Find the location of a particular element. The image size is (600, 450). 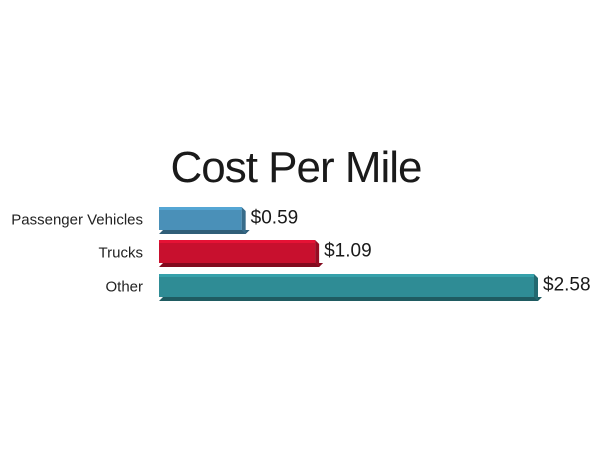

bar-group-0: Passenger Vehicles $0.59 is located at coordinates (154, 220).